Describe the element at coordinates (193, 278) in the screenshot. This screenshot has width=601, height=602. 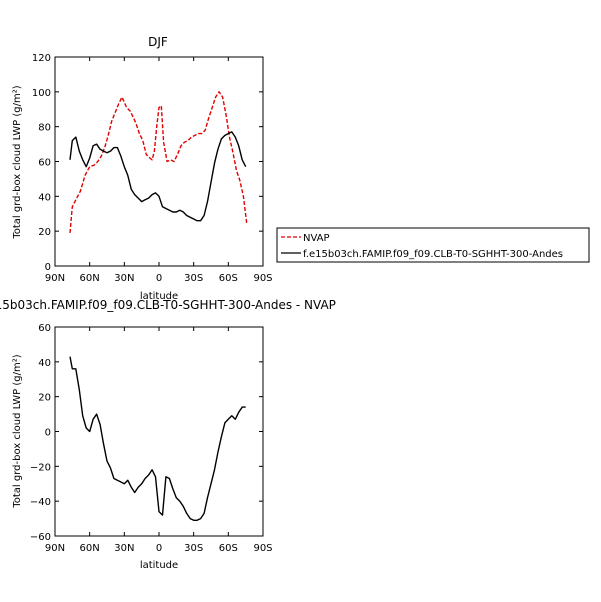
I see `top-x-tick-label: 30S` at that location.